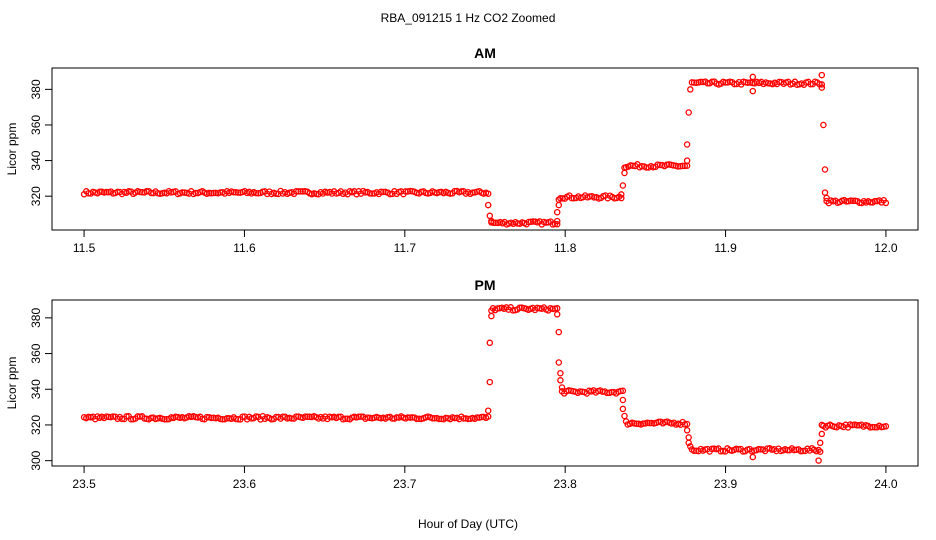  What do you see at coordinates (725, 248) in the screenshot?
I see `x-tick-label: 11.9` at bounding box center [725, 248].